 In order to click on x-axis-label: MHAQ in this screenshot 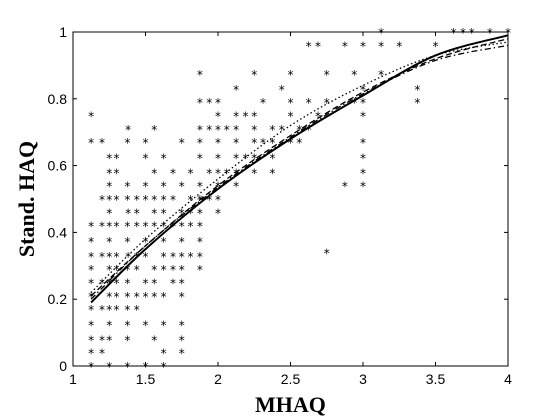, I will do `click(290, 404)`.